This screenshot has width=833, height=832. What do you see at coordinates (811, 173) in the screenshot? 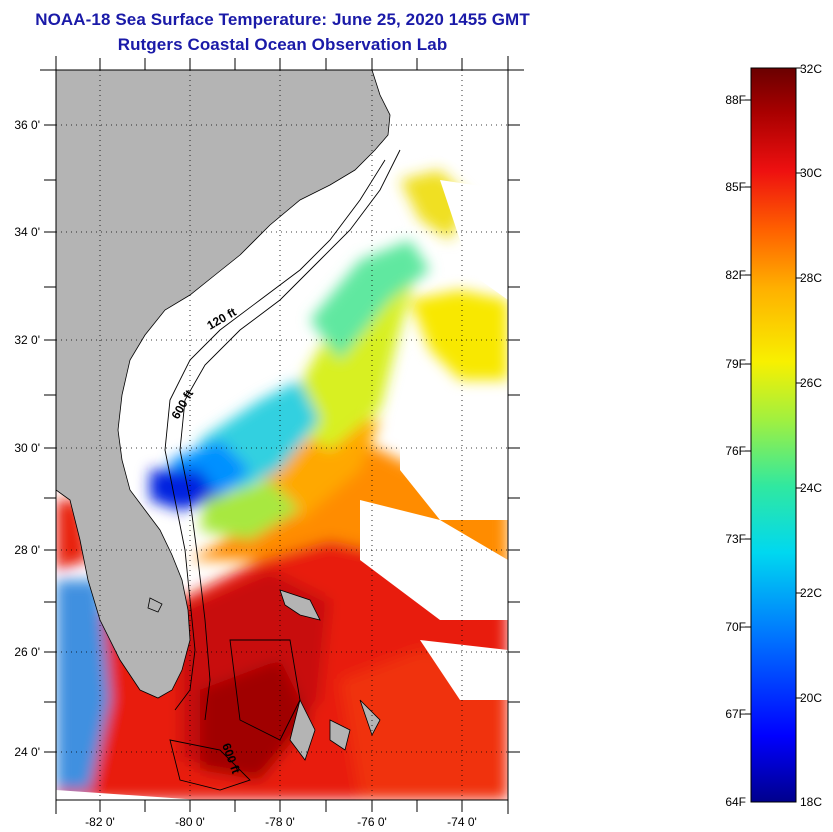
I see `cbar-c-30: 30C` at bounding box center [811, 173].